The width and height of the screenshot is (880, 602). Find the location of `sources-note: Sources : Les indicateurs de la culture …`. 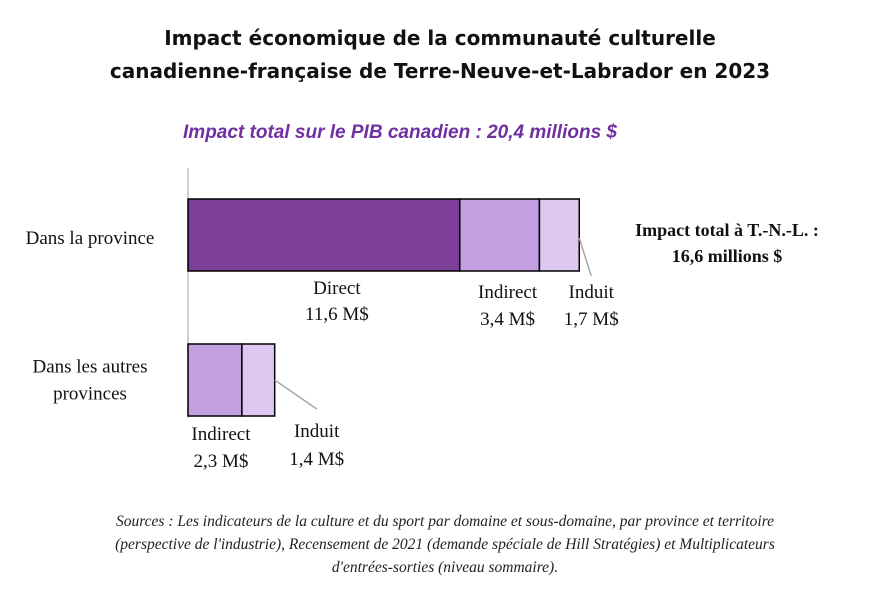

sources-note: Sources : Les indicateurs de la culture … is located at coordinates (445, 544).